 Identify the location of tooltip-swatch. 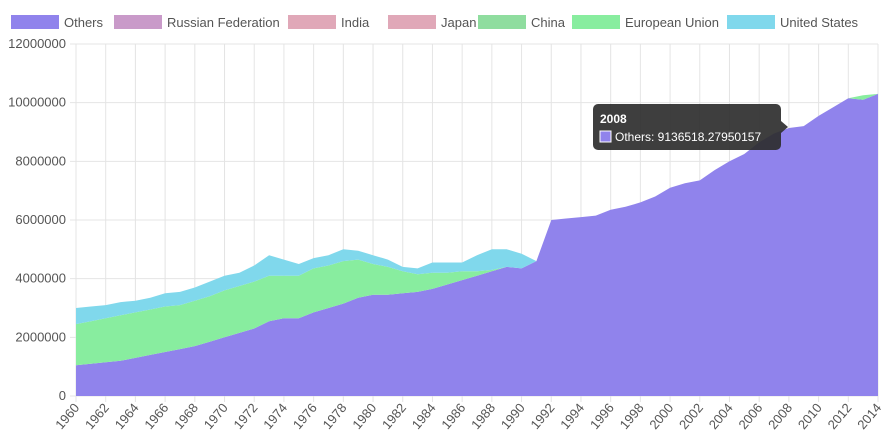
(605, 136).